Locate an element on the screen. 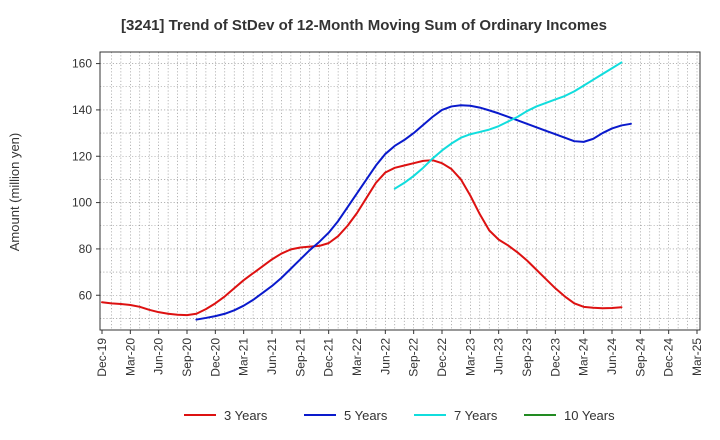 The width and height of the screenshot is (720, 440). x-tick-label: Mar-24 is located at coordinates (584, 357).